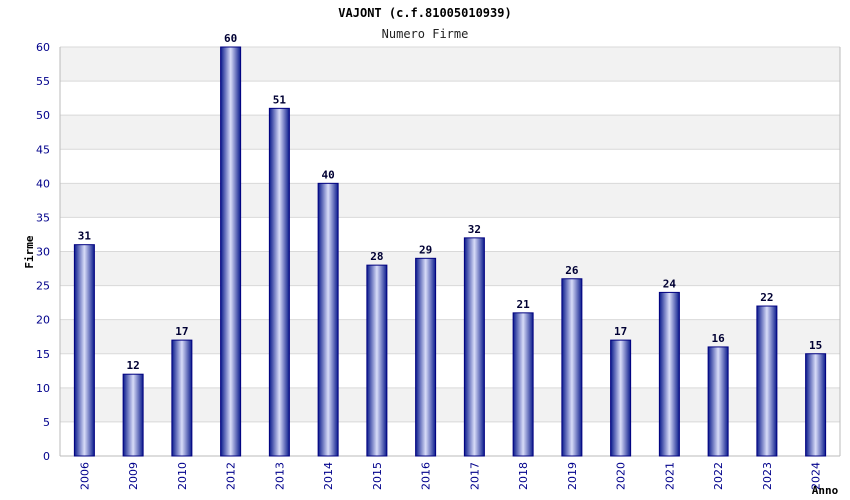 The image size is (850, 500). I want to click on data-label: 28, so click(376, 256).